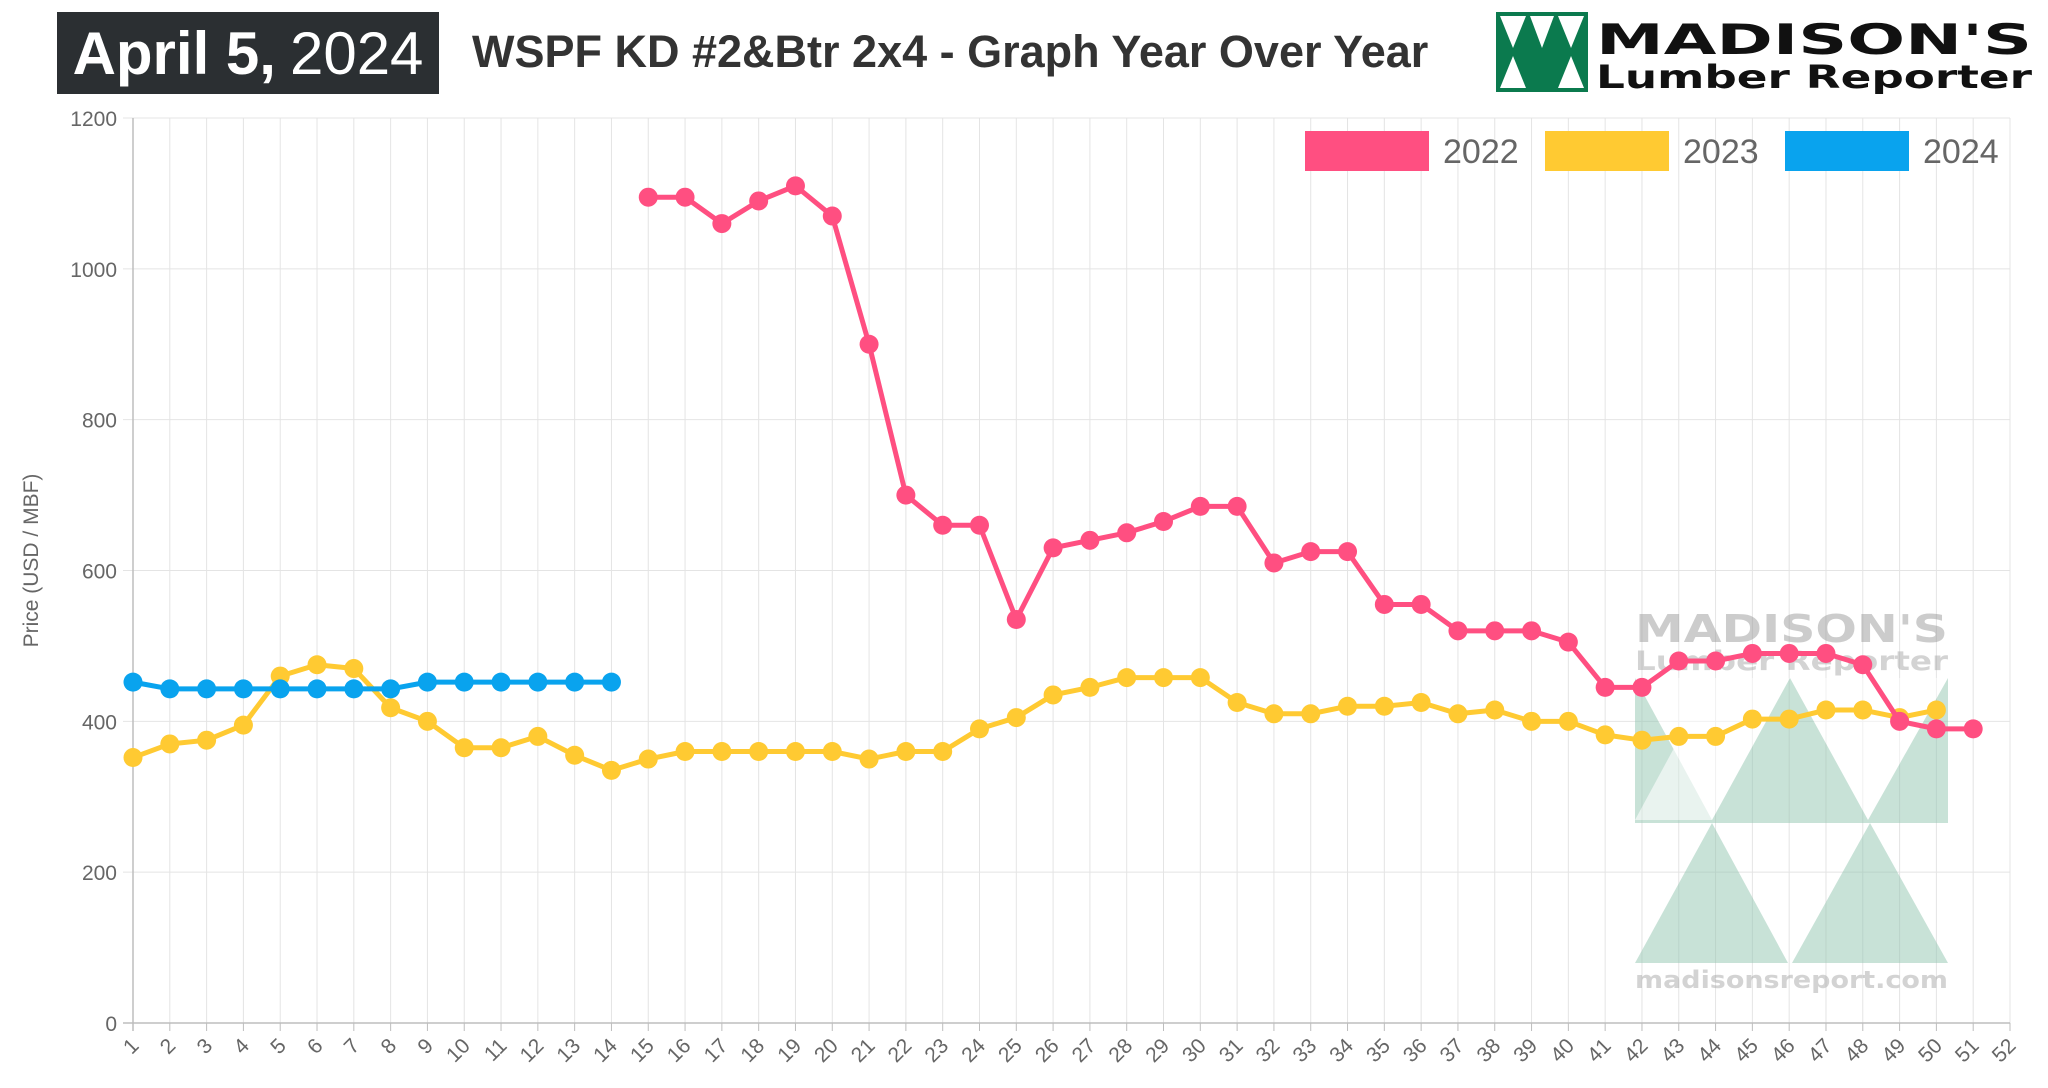 The height and width of the screenshot is (1088, 2048). What do you see at coordinates (1791, 980) in the screenshot?
I see `watermark-url: madisonsreport.com` at bounding box center [1791, 980].